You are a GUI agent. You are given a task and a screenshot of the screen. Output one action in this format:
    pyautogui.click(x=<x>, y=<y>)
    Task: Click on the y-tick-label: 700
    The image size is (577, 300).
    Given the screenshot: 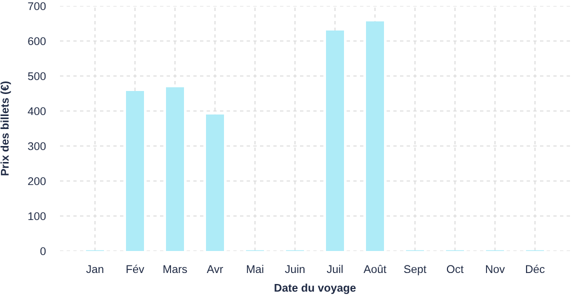 What is the action you would take?
    pyautogui.click(x=37, y=6)
    